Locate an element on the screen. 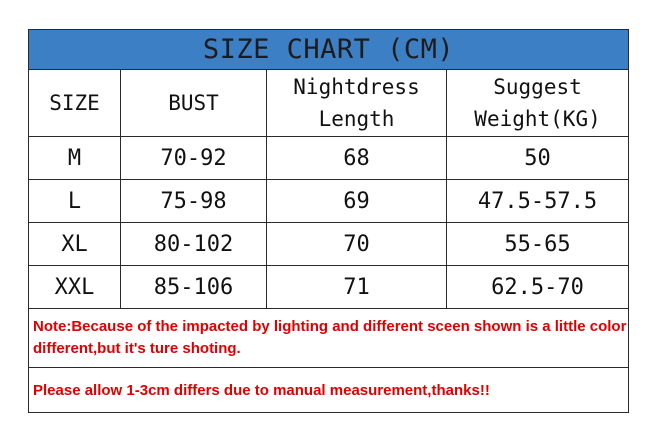 The width and height of the screenshot is (660, 435). size-cell: M is located at coordinates (74, 158).